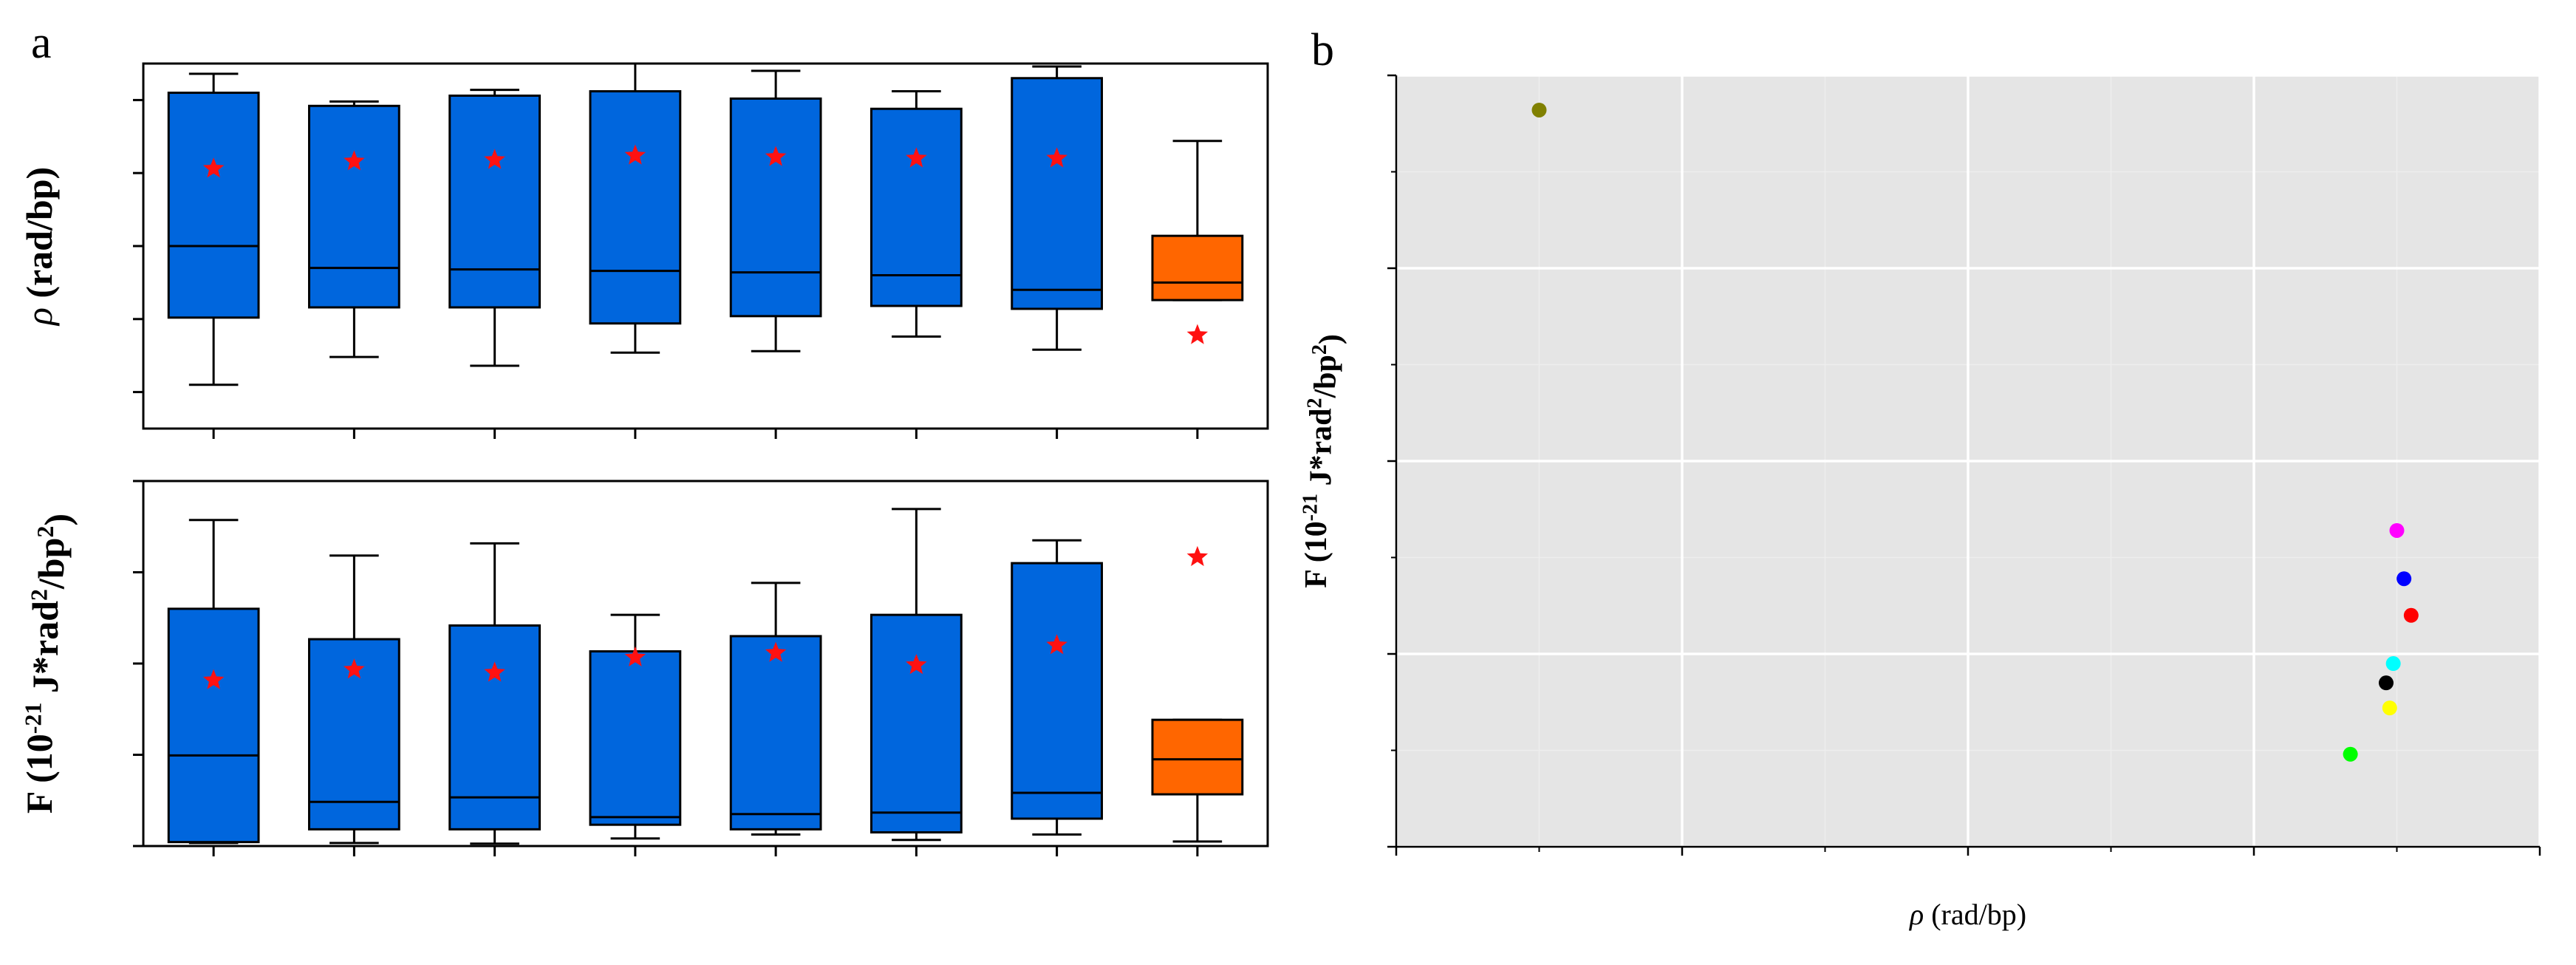 The height and width of the screenshot is (965, 2576). I want to click on point-zdna, so click(1539, 109).